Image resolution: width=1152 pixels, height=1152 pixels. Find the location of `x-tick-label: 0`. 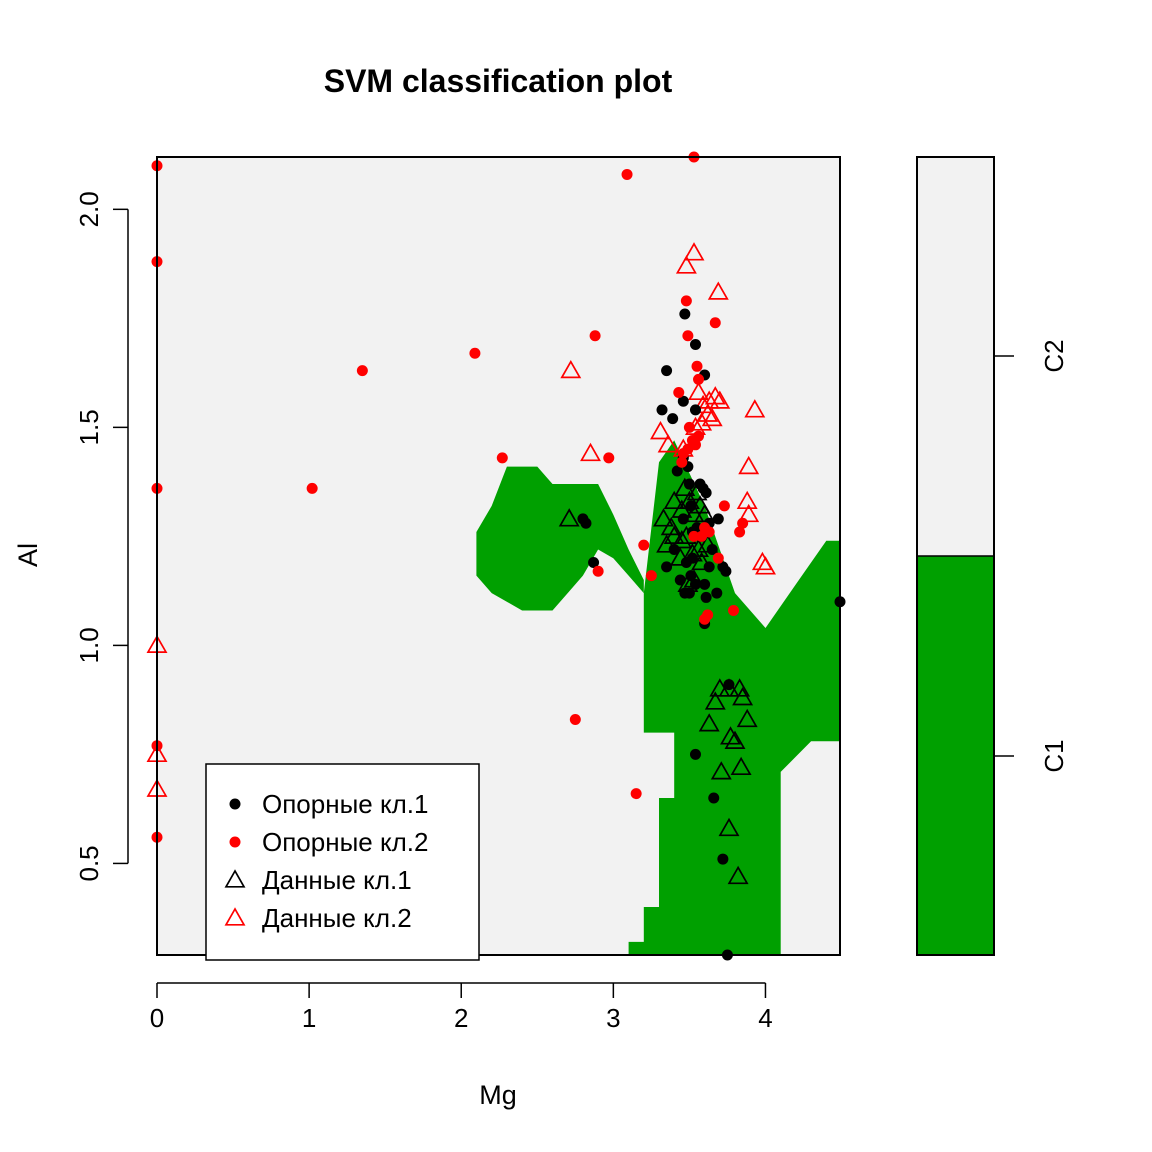

x-tick-label: 0 is located at coordinates (157, 1018).